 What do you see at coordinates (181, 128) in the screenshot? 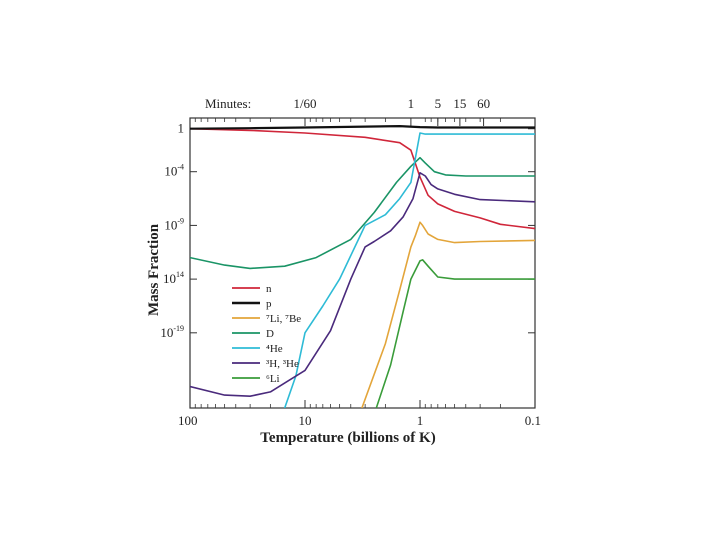
I see `y-tick-label: 1` at bounding box center [181, 128].